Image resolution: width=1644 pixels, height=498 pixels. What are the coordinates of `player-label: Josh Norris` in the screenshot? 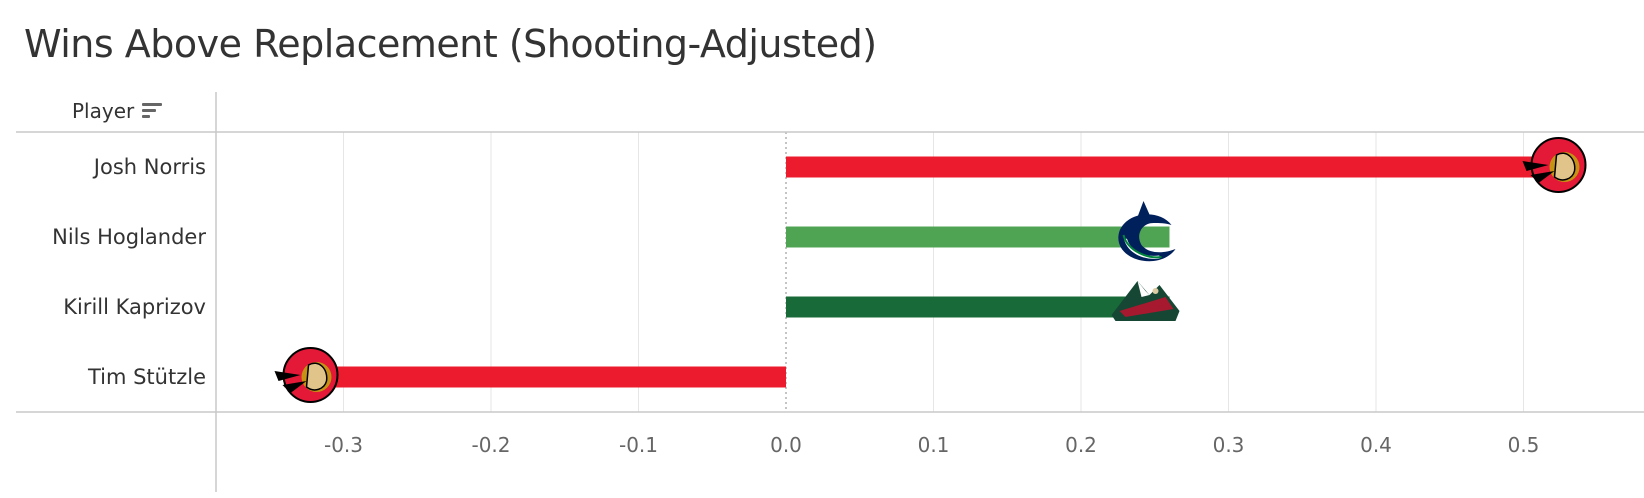 It's located at (149, 167).